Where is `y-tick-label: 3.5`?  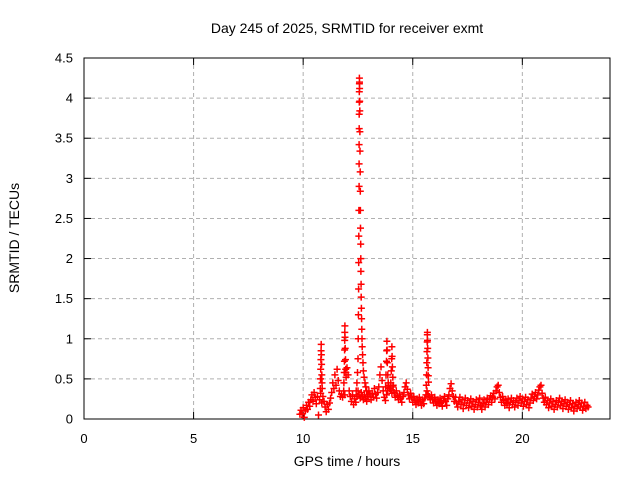 y-tick-label: 3.5 is located at coordinates (64, 138).